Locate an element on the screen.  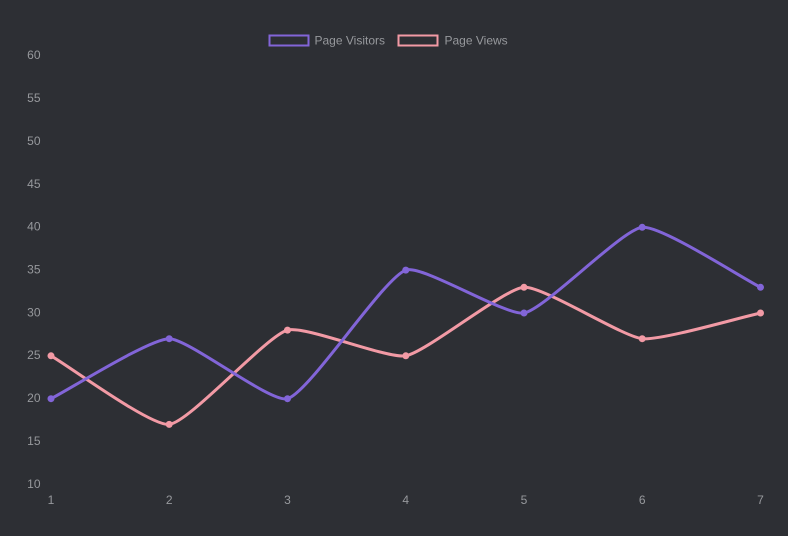
svg-text: 45 is located at coordinates (34, 184).